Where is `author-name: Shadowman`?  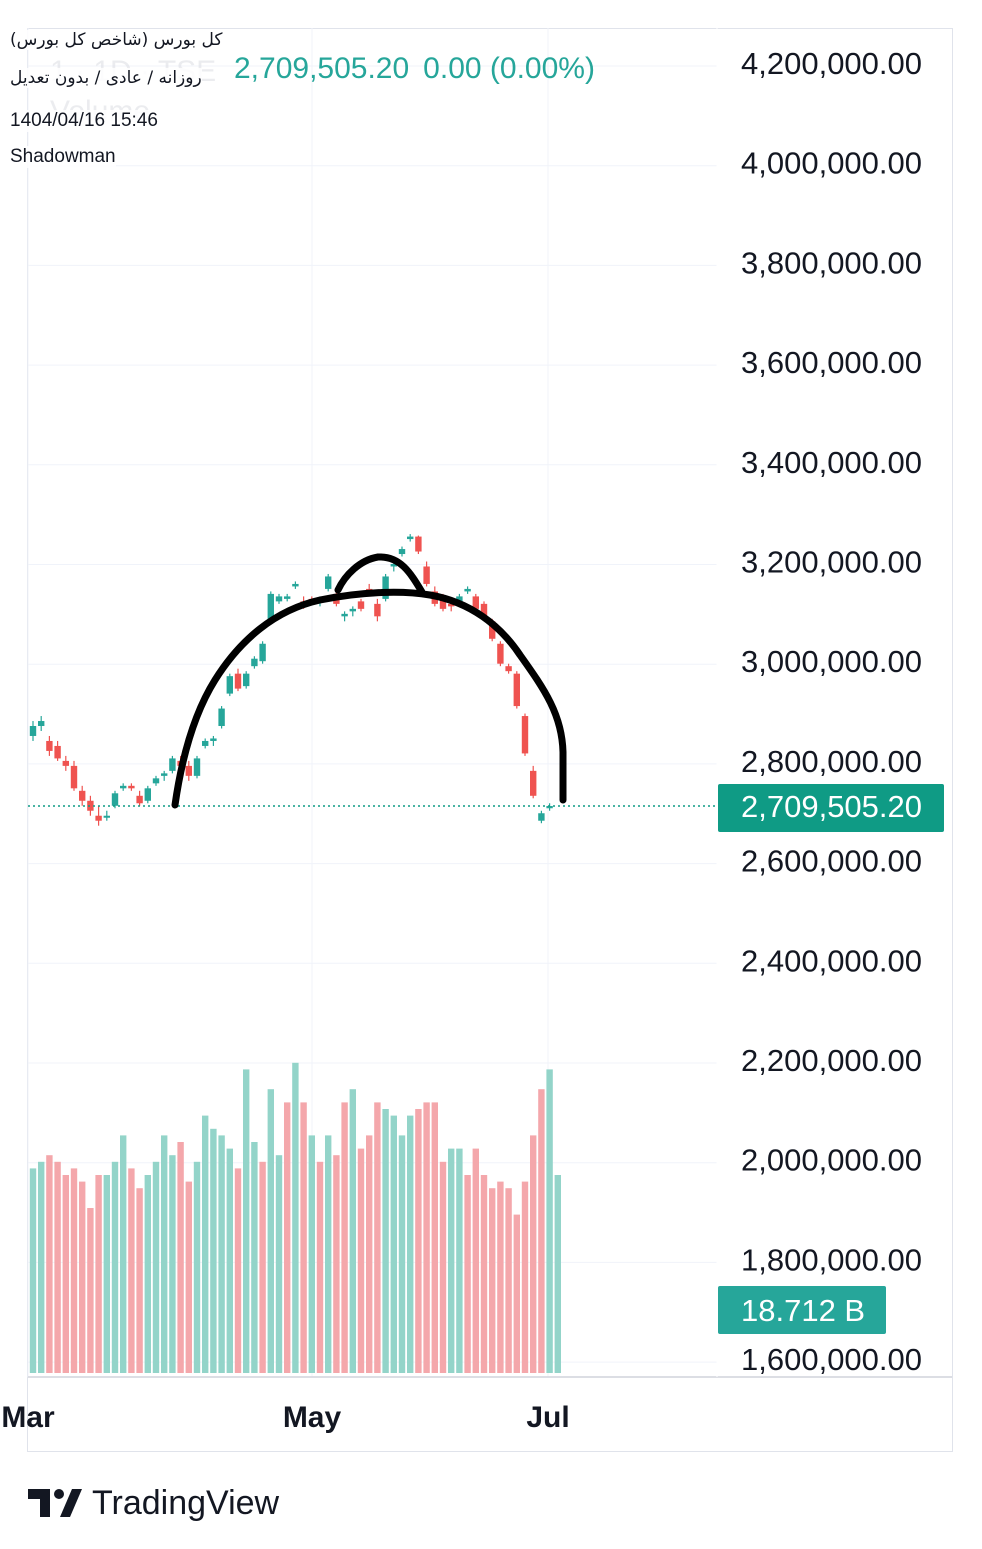 author-name: Shadowman is located at coordinates (63, 157).